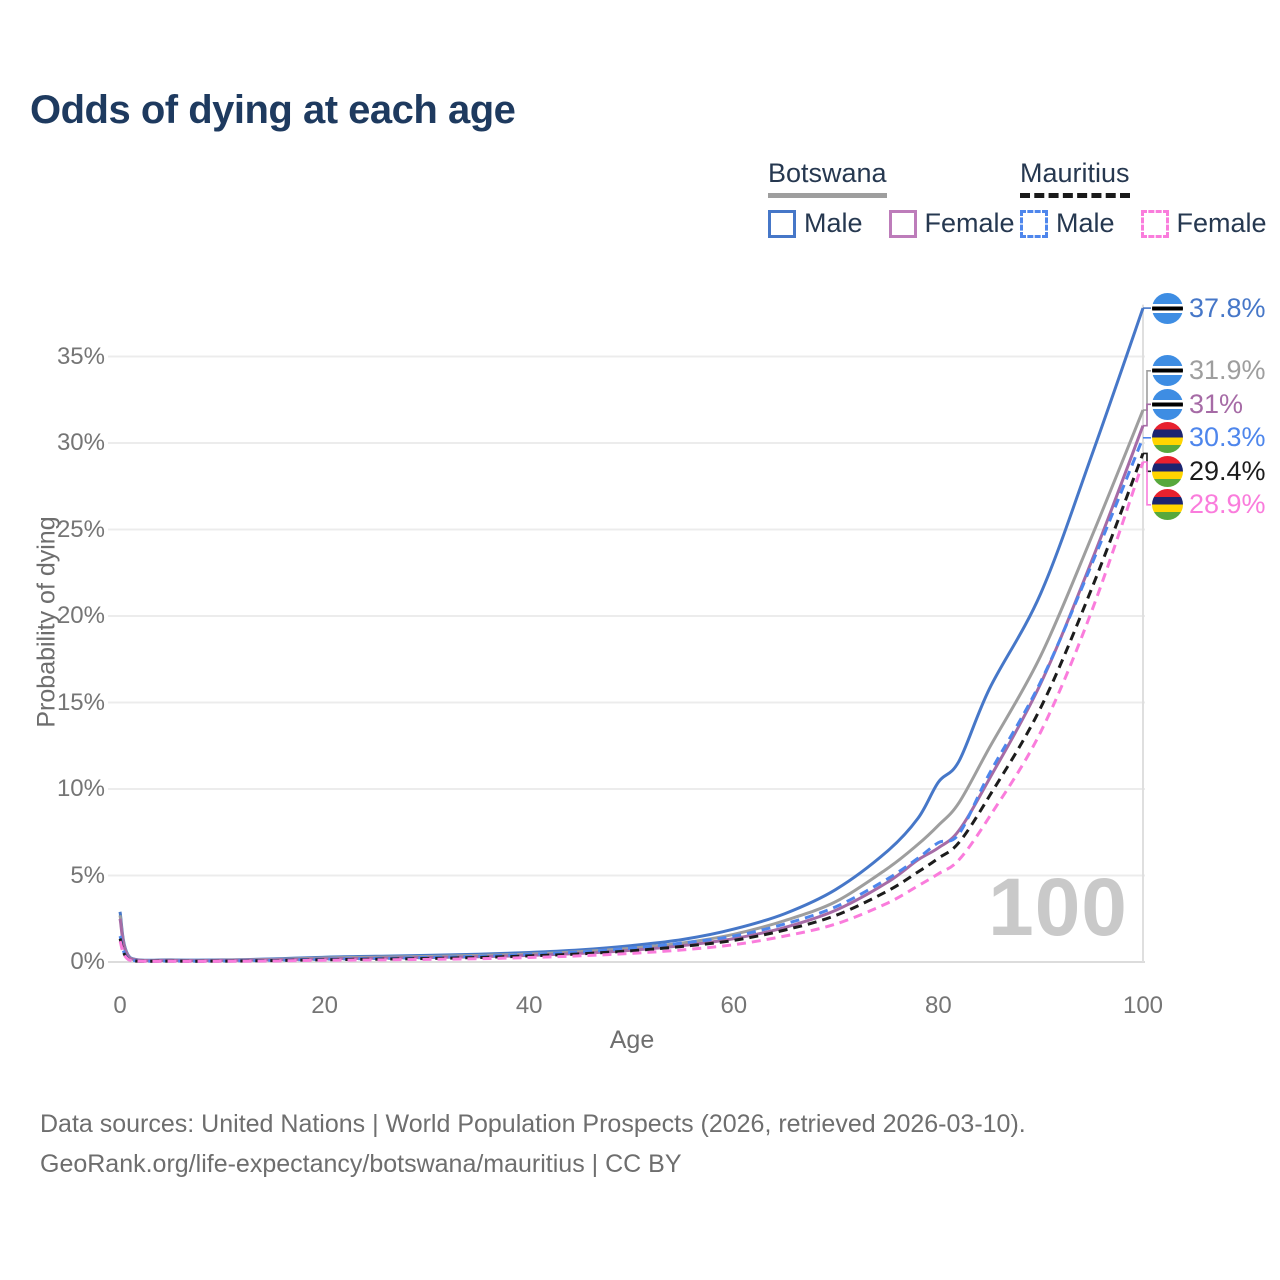 The height and width of the screenshot is (1280, 1280). What do you see at coordinates (734, 1005) in the screenshot?
I see `x-tick-label-60: 60` at bounding box center [734, 1005].